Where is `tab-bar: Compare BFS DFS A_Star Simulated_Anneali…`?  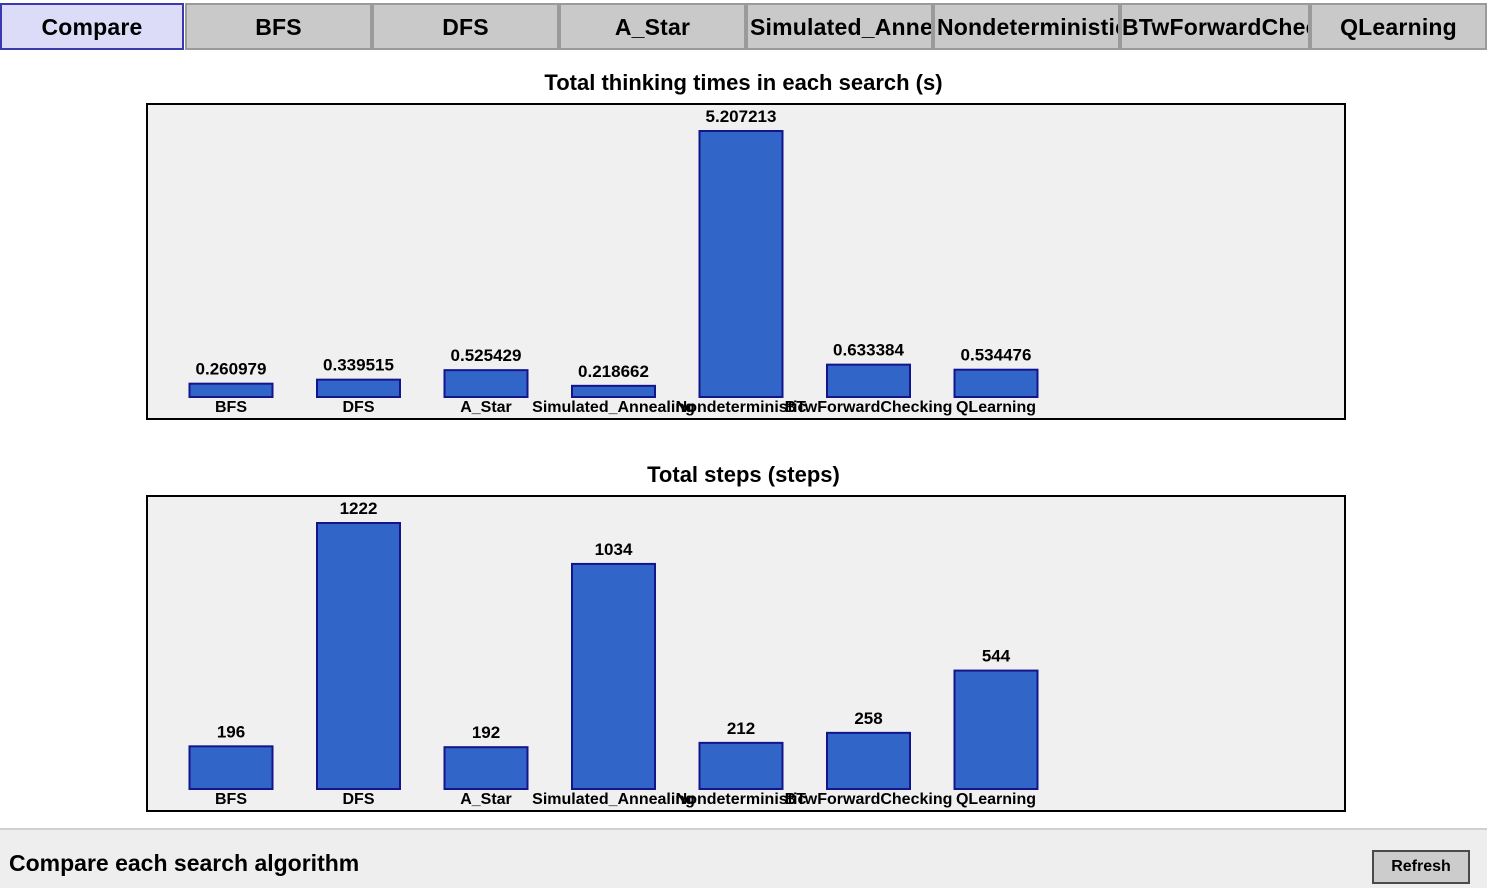 tab-bar: Compare BFS DFS A_Star Simulated_Anneali… is located at coordinates (743, 26).